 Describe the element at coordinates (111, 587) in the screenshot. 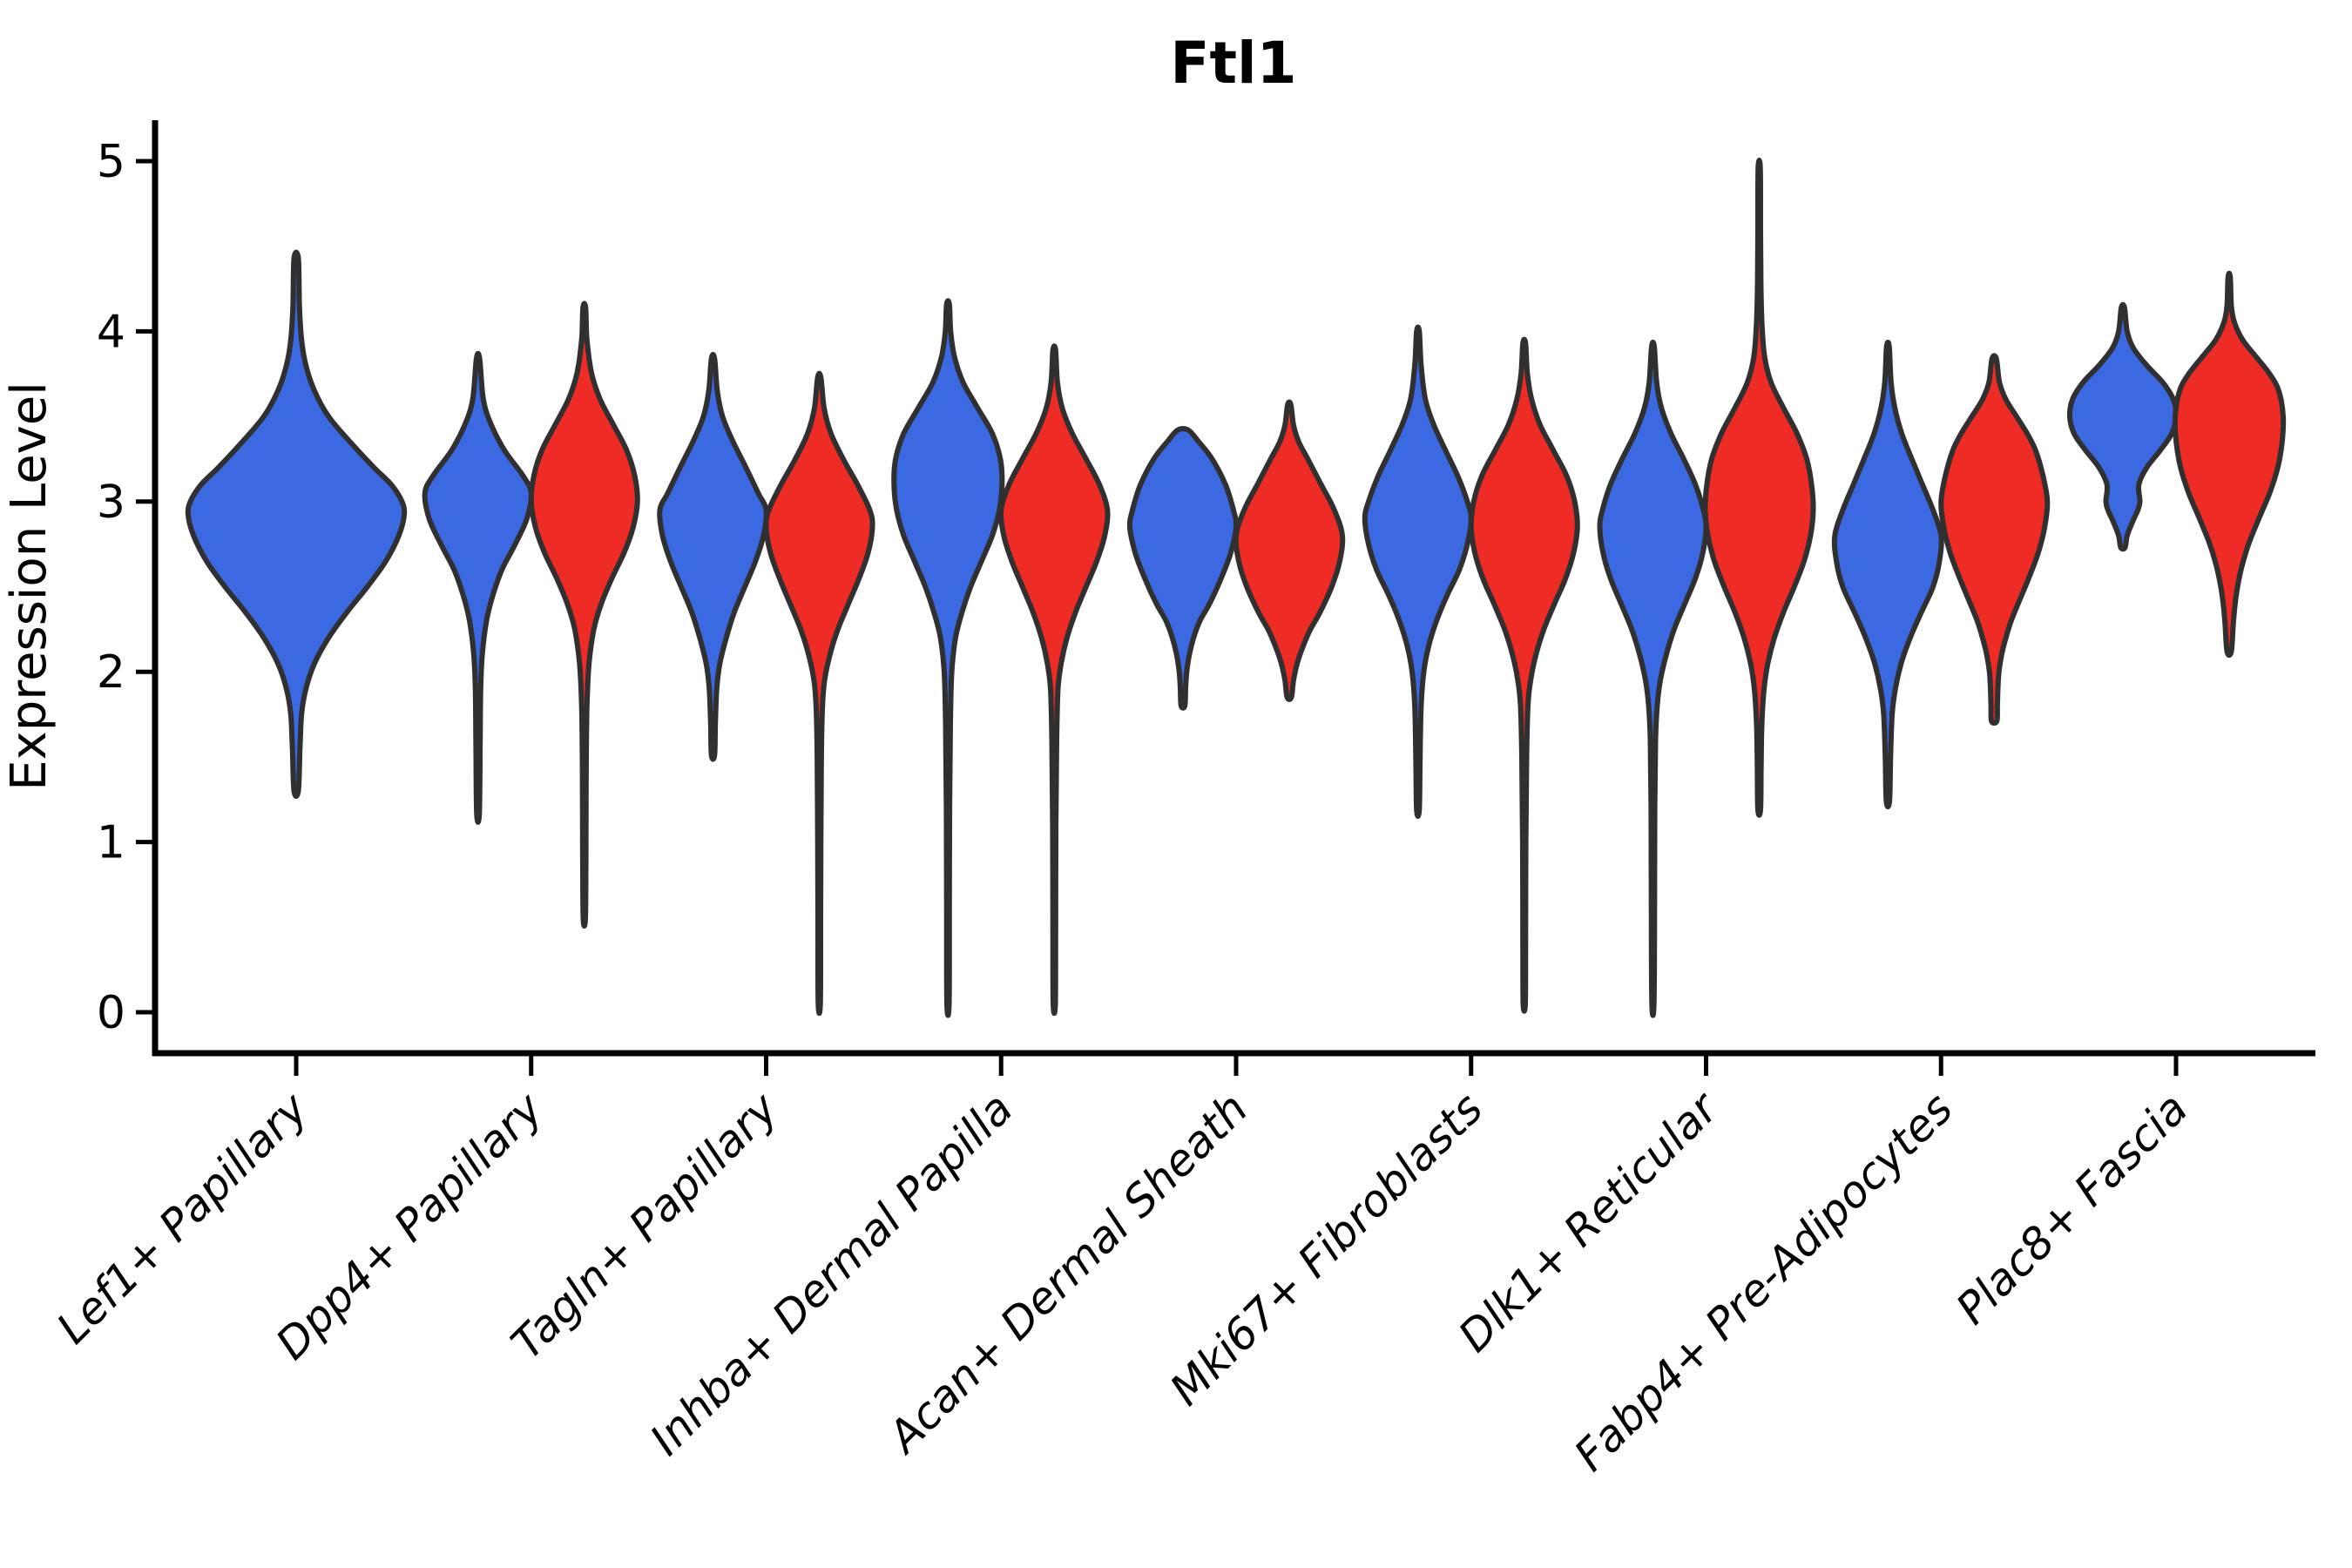

I see `y-tick-labels: 0 1 2 3 4 5` at that location.